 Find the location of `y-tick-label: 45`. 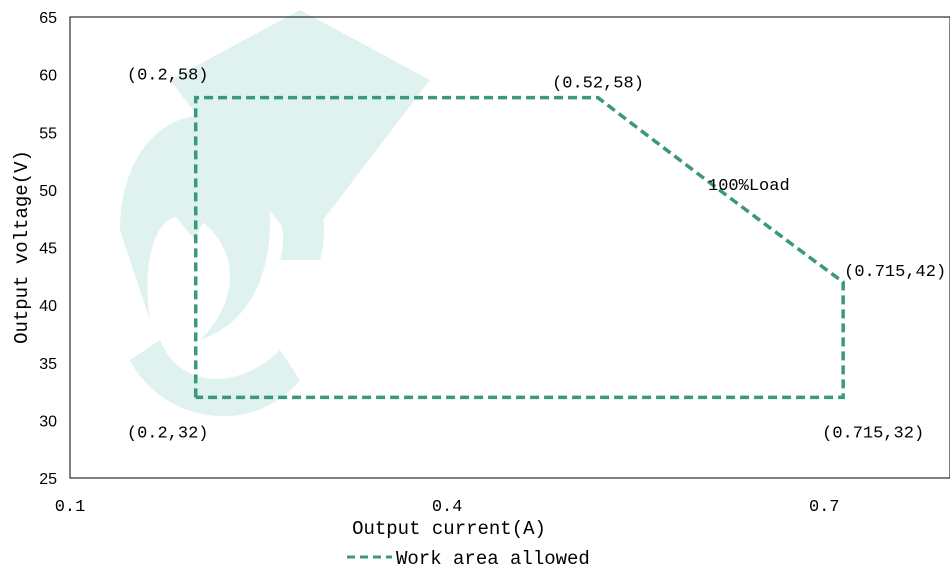

y-tick-label: 45 is located at coordinates (48, 249).